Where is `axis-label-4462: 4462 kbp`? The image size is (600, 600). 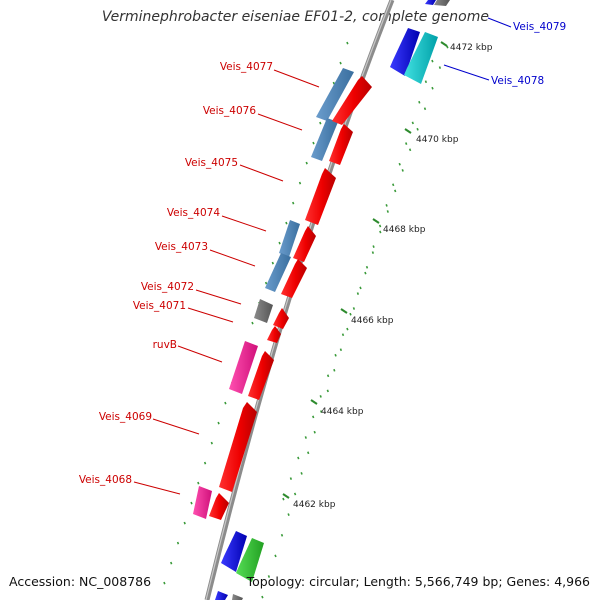
axis-label-4462: 4462 kbp is located at coordinates (314, 505).